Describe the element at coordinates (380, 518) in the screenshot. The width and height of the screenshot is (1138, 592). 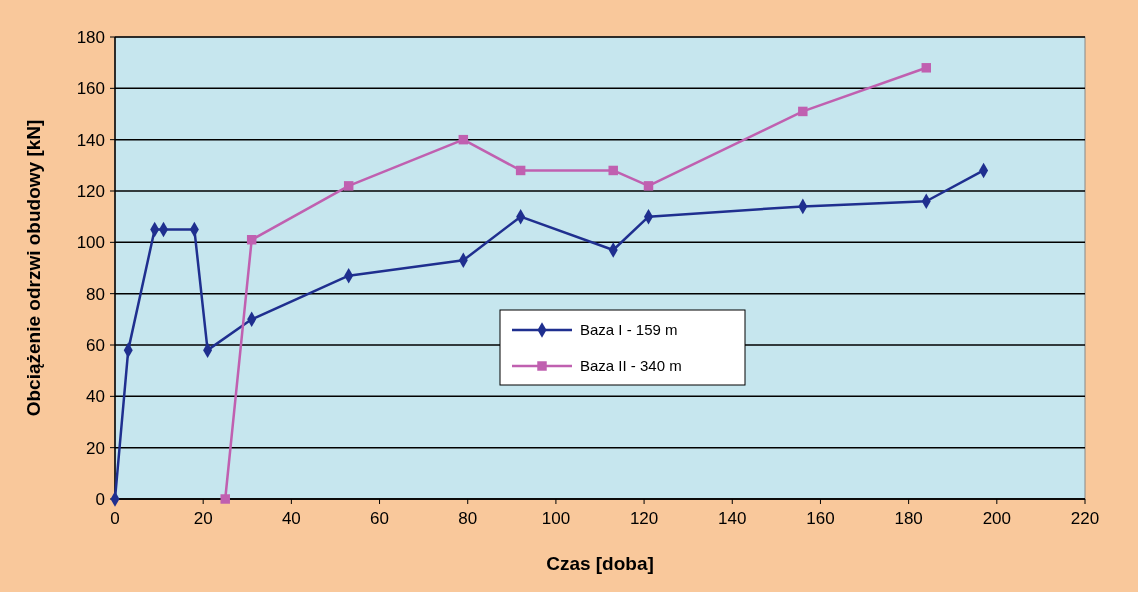
I see `x-tick-label: 60` at that location.